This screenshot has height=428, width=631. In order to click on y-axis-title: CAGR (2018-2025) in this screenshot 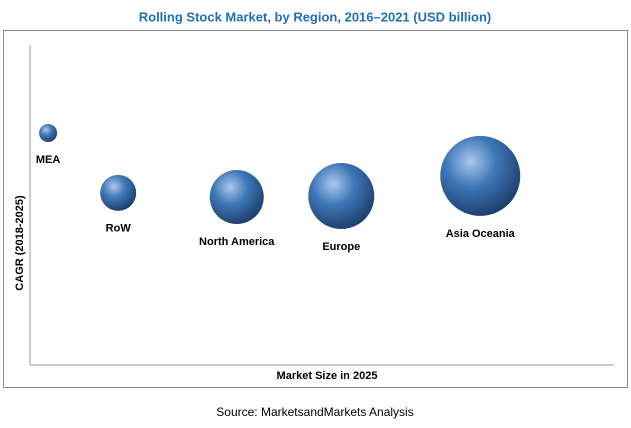, I will do `click(20, 243)`.